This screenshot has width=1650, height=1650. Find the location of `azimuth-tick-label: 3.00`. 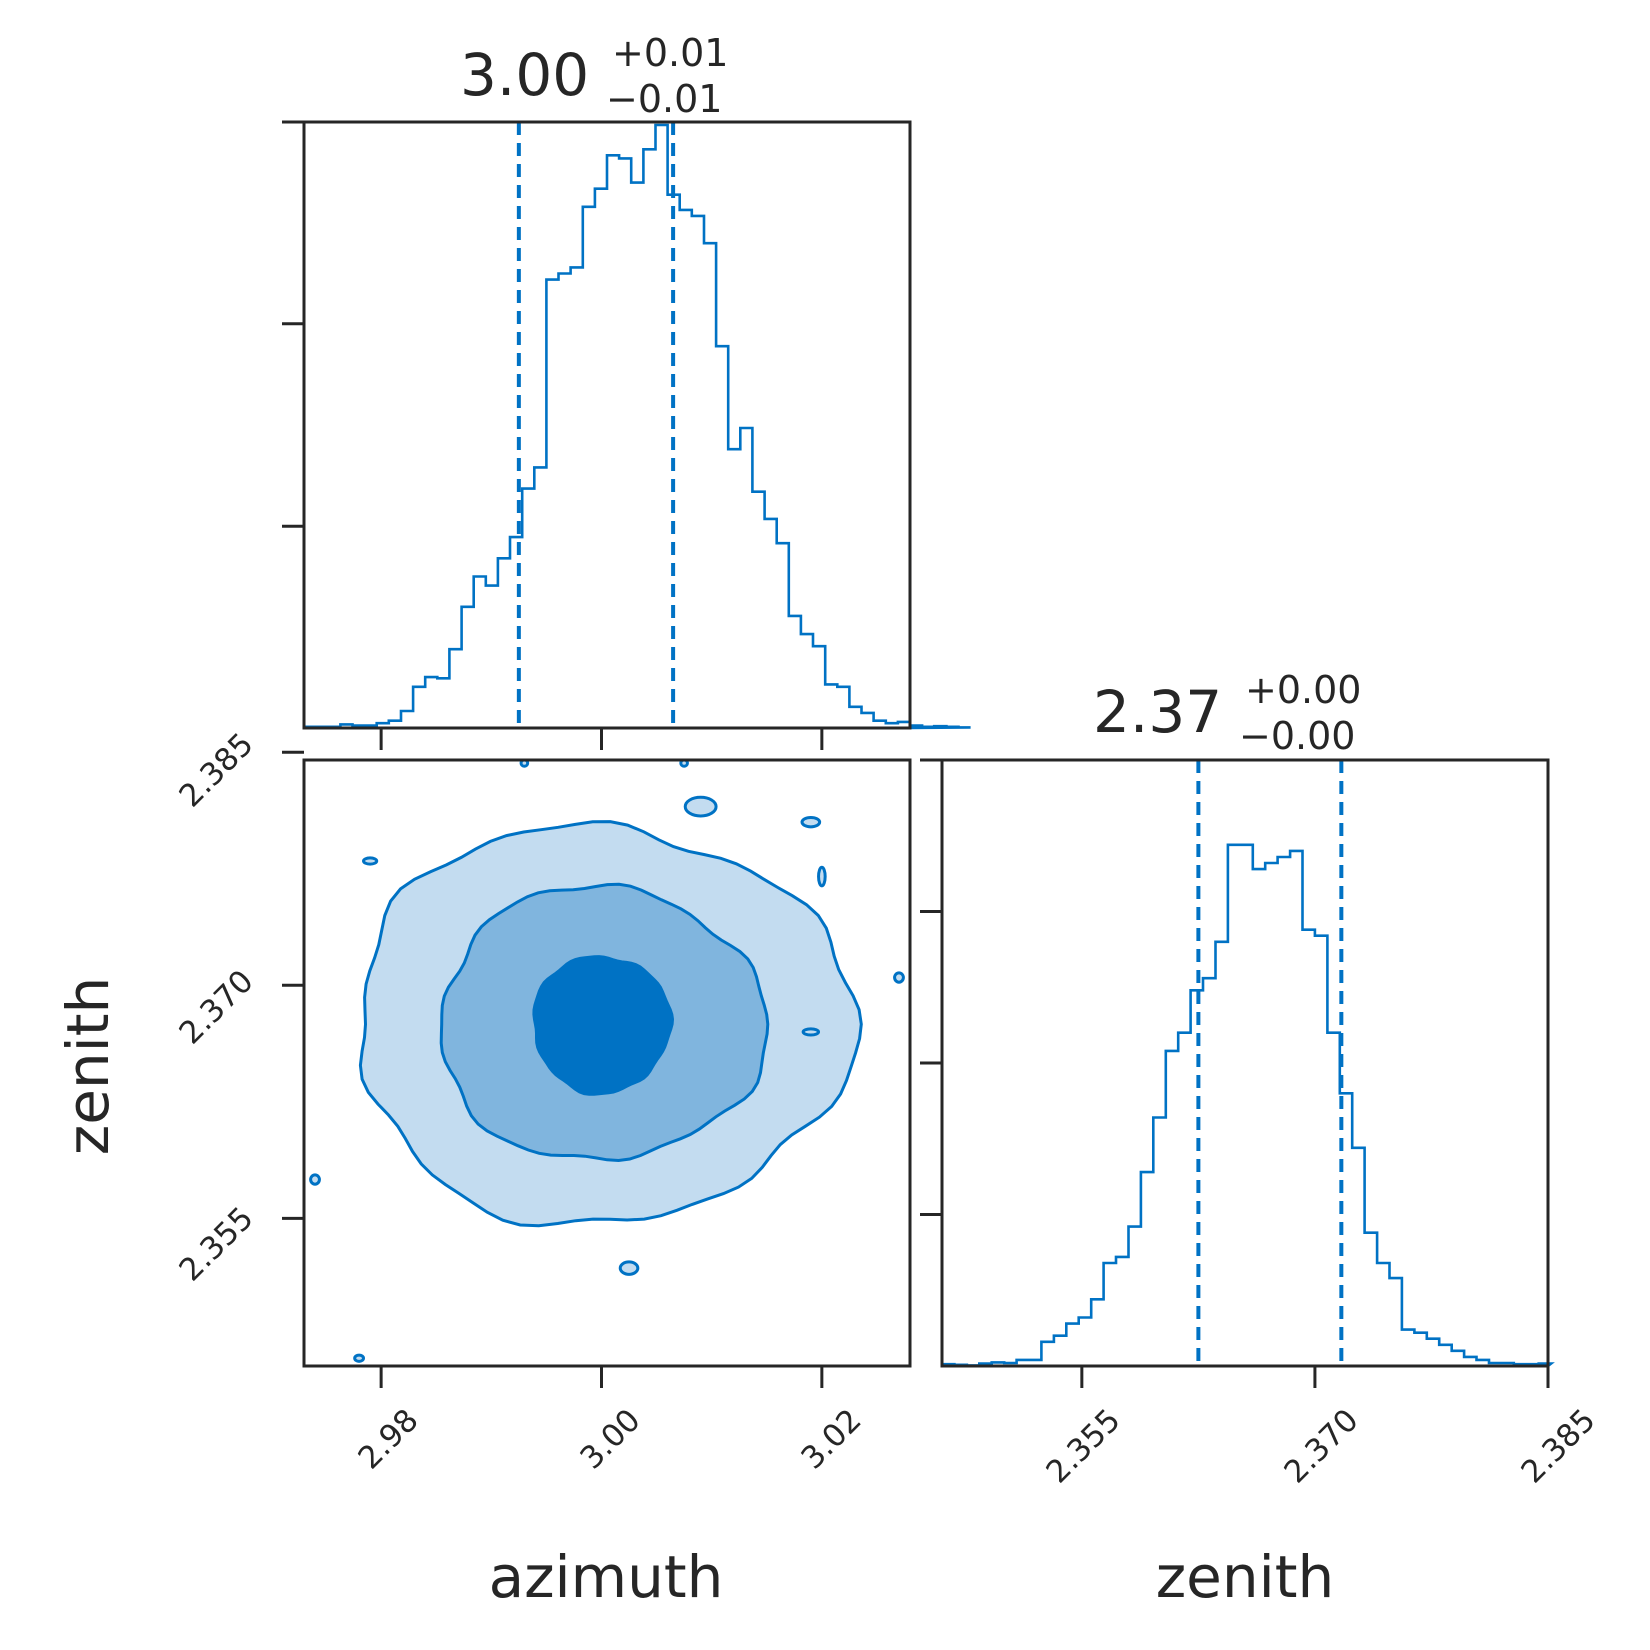

azimuth-tick-label: 3.00 is located at coordinates (610, 1439).